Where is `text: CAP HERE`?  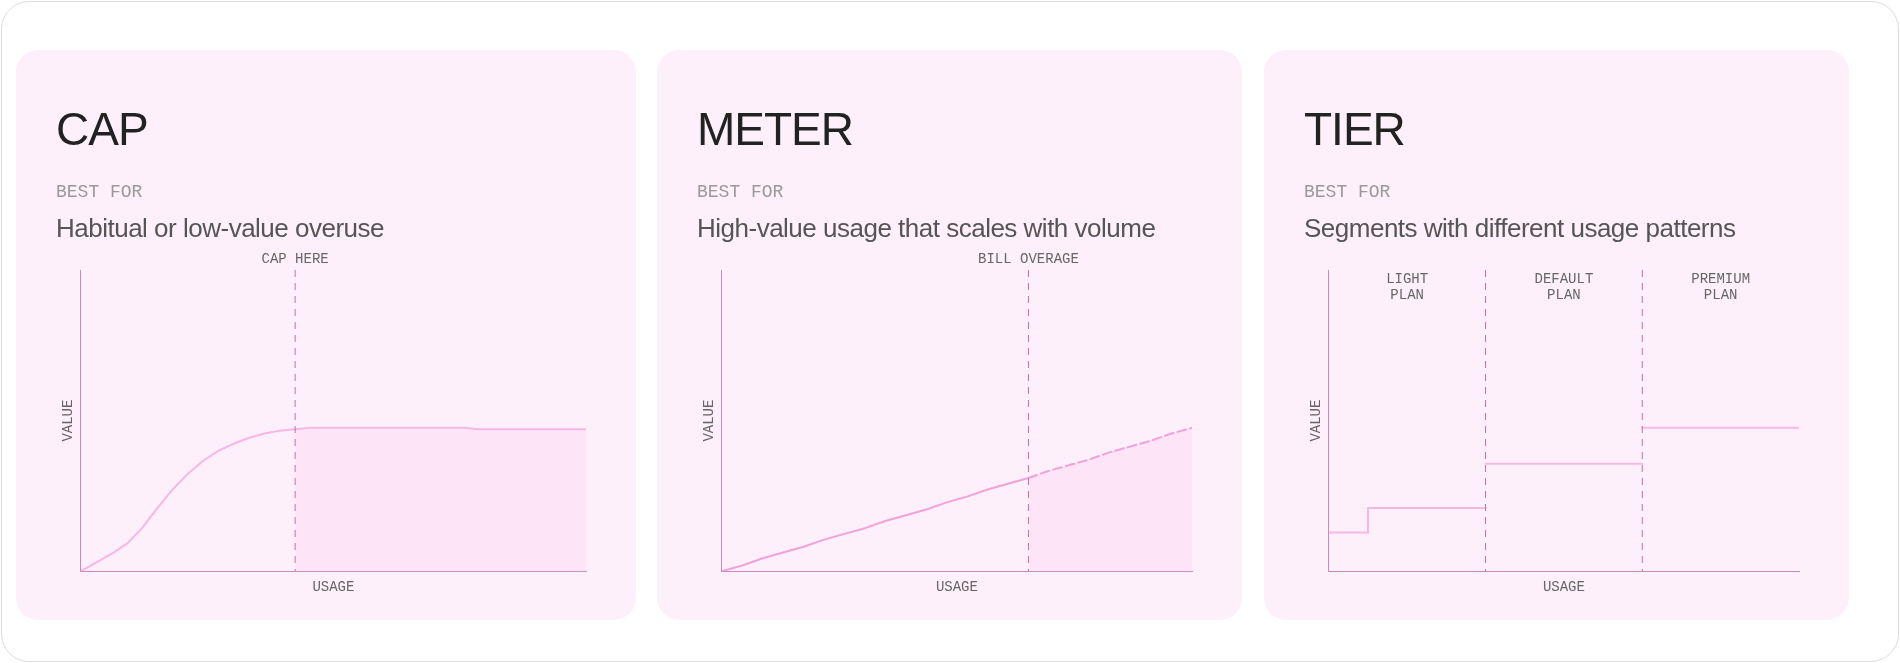 text: CAP HERE is located at coordinates (295, 258).